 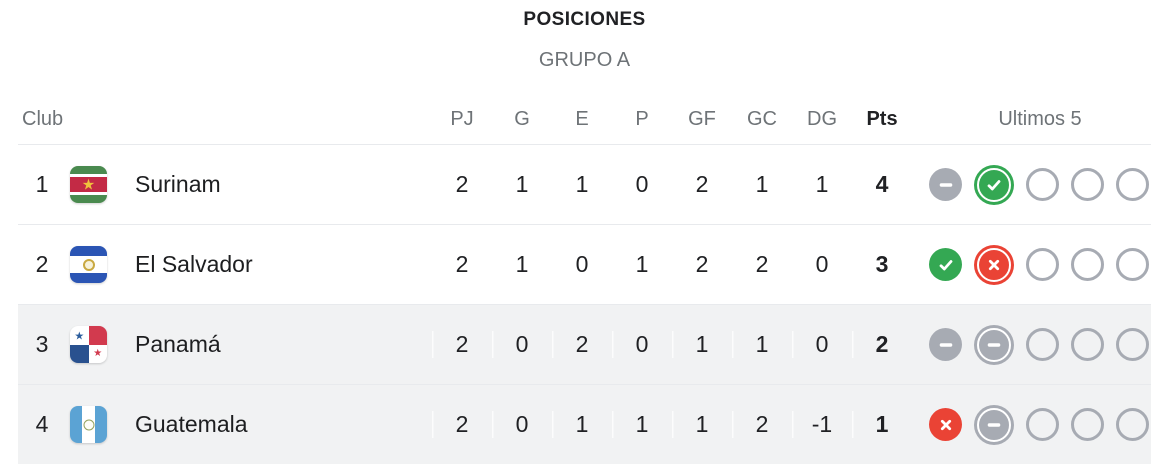 What do you see at coordinates (882, 264) in the screenshot?
I see `points-value: 3` at bounding box center [882, 264].